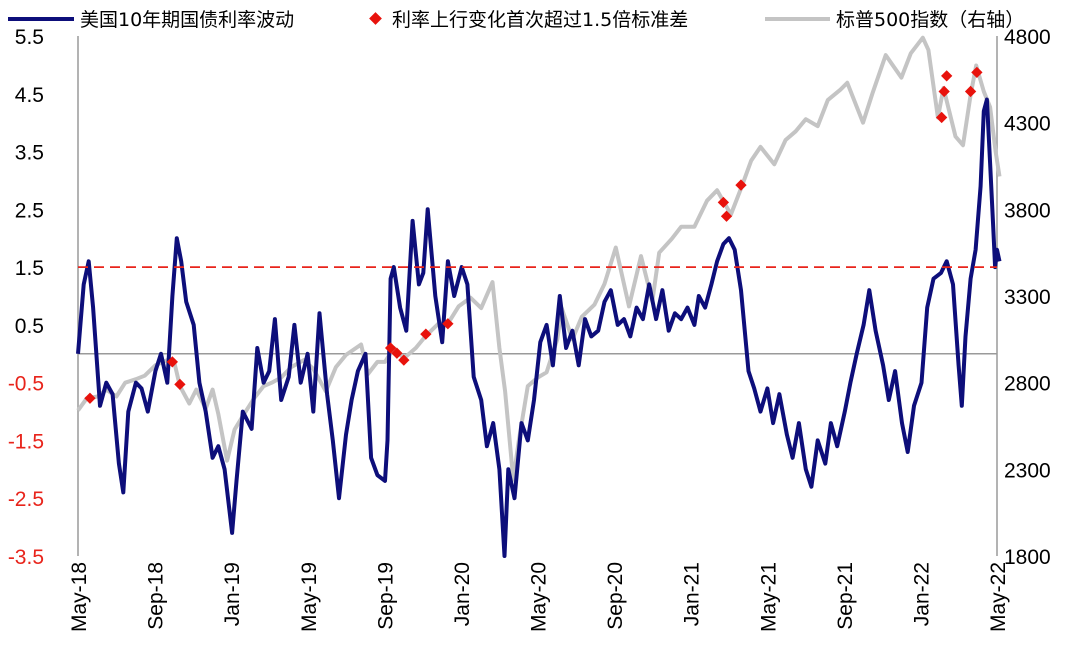  What do you see at coordinates (29, 326) in the screenshot?
I see `y-left-tick-label: 0.5` at bounding box center [29, 326].